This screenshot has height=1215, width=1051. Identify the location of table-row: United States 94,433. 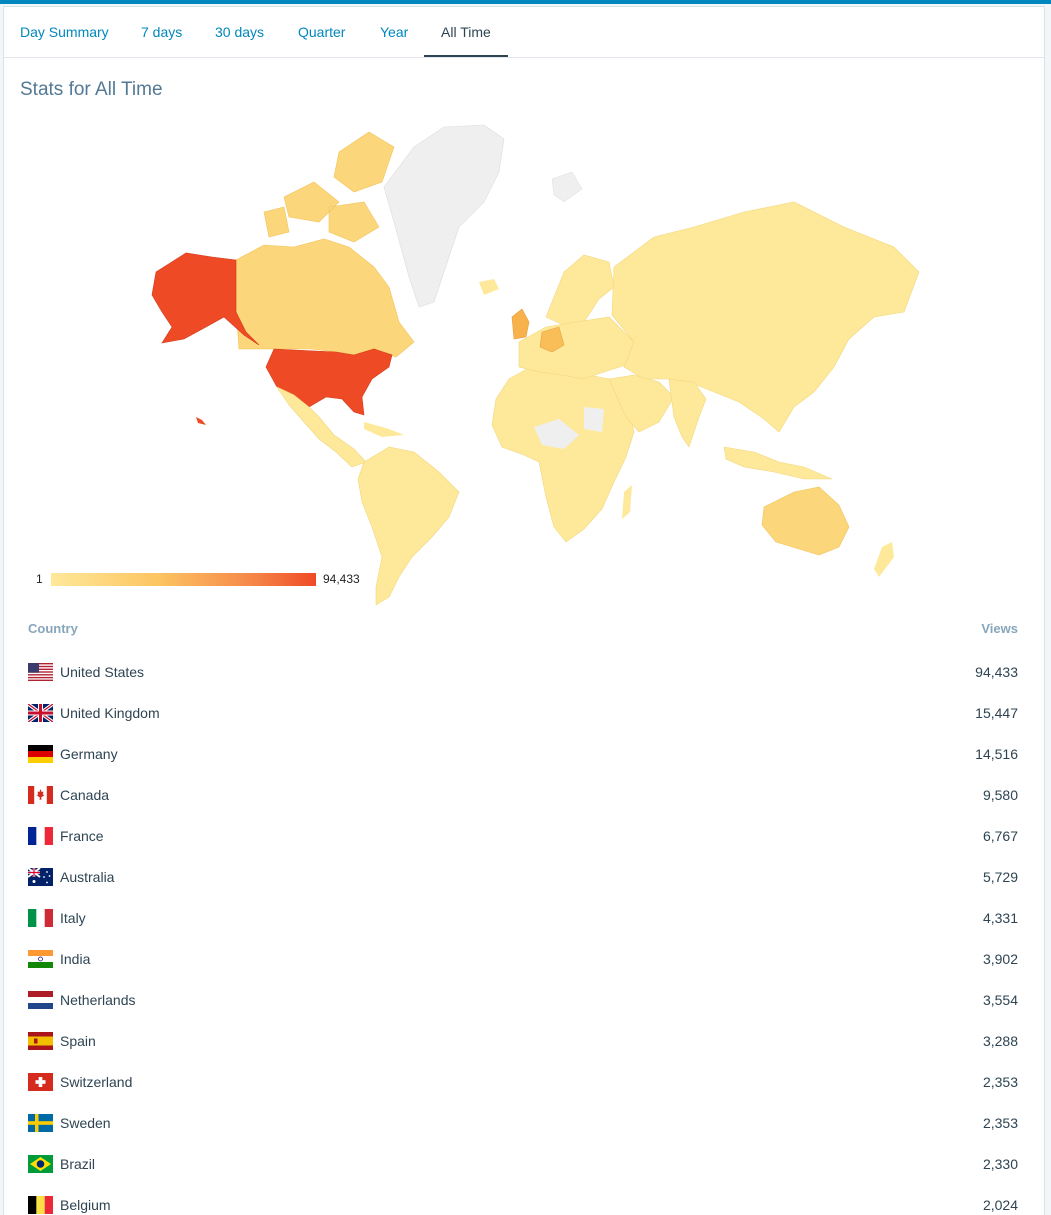
(524, 678).